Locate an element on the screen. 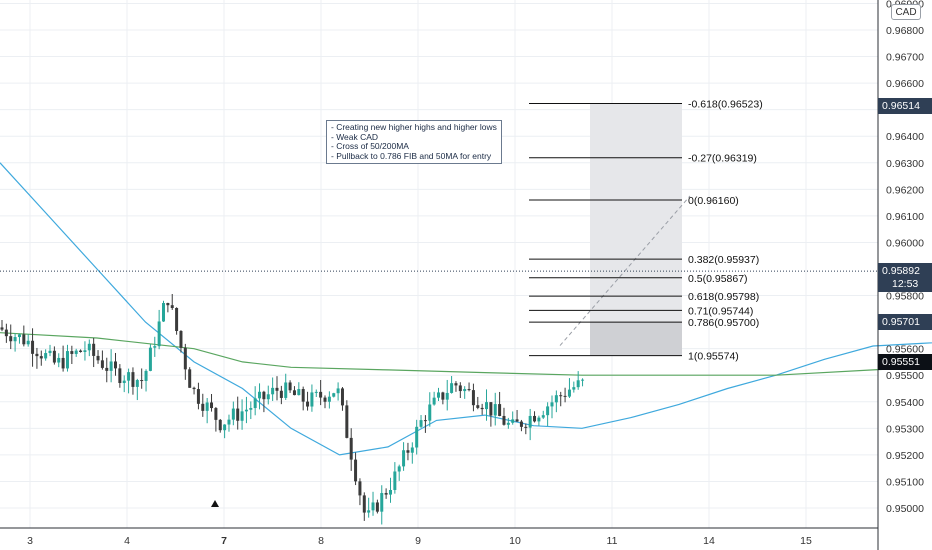  price-tag-low: 0.95551 is located at coordinates (905, 361).